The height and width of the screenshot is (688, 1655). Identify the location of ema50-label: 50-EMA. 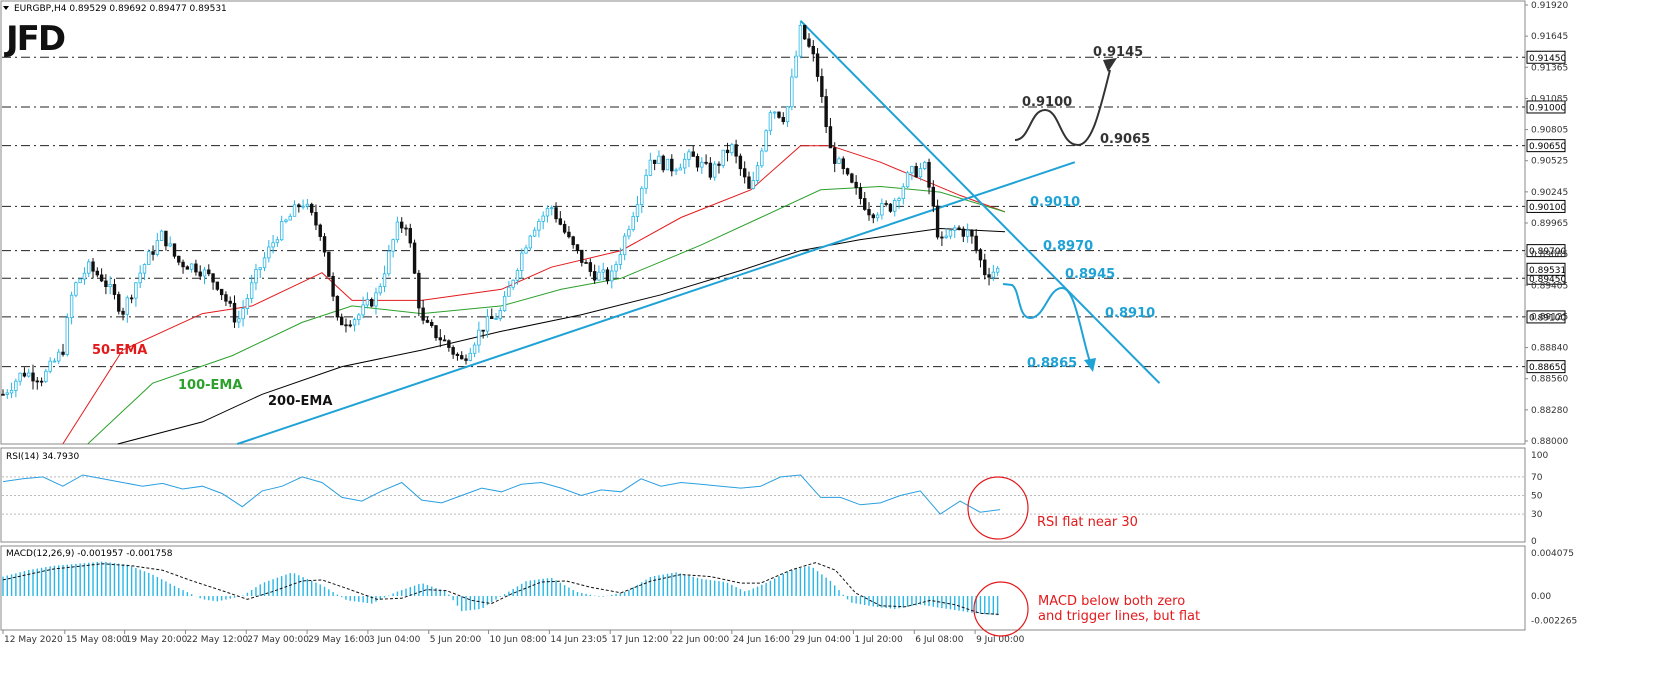
(119, 350).